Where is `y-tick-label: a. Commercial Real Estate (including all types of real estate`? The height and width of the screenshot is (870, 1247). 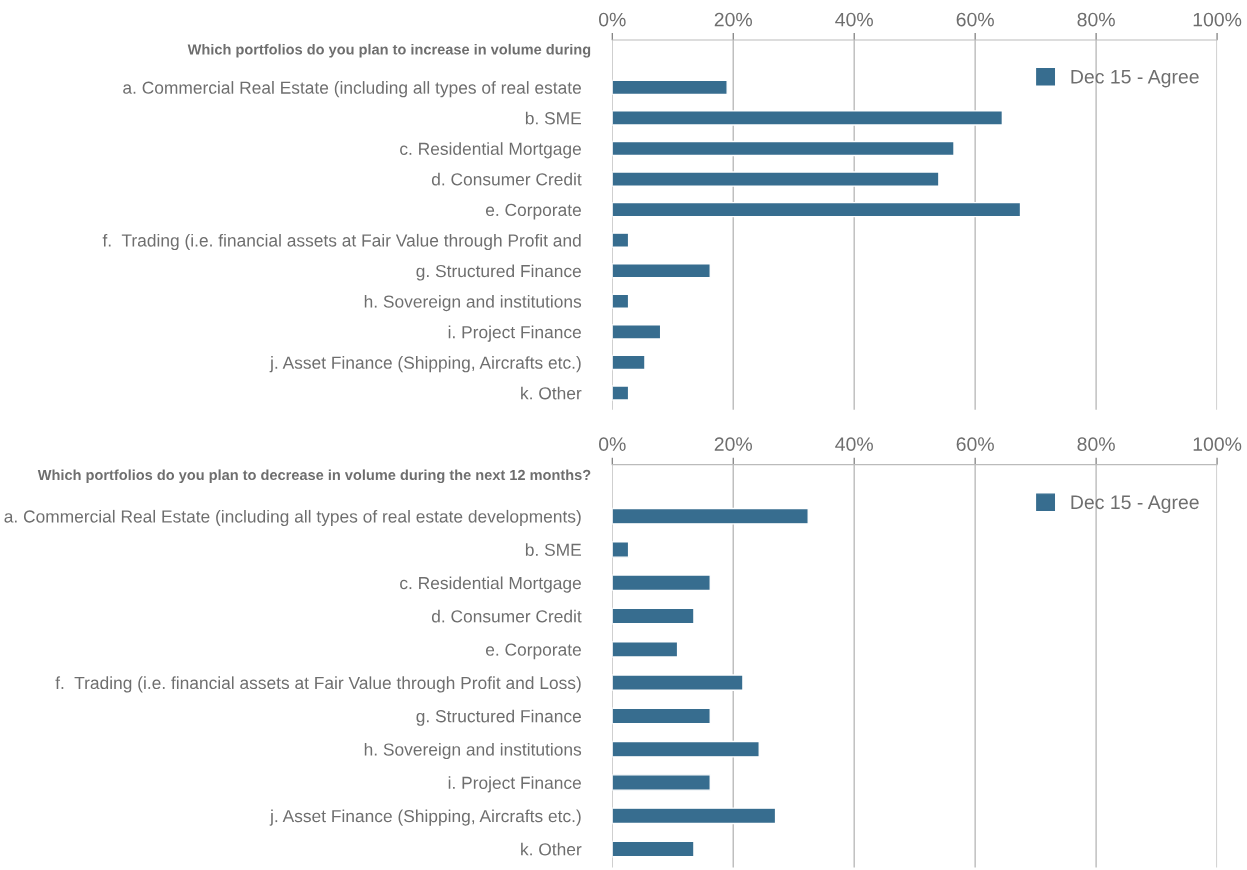 y-tick-label: a. Commercial Real Estate (including all types of real estate is located at coordinates (352, 89).